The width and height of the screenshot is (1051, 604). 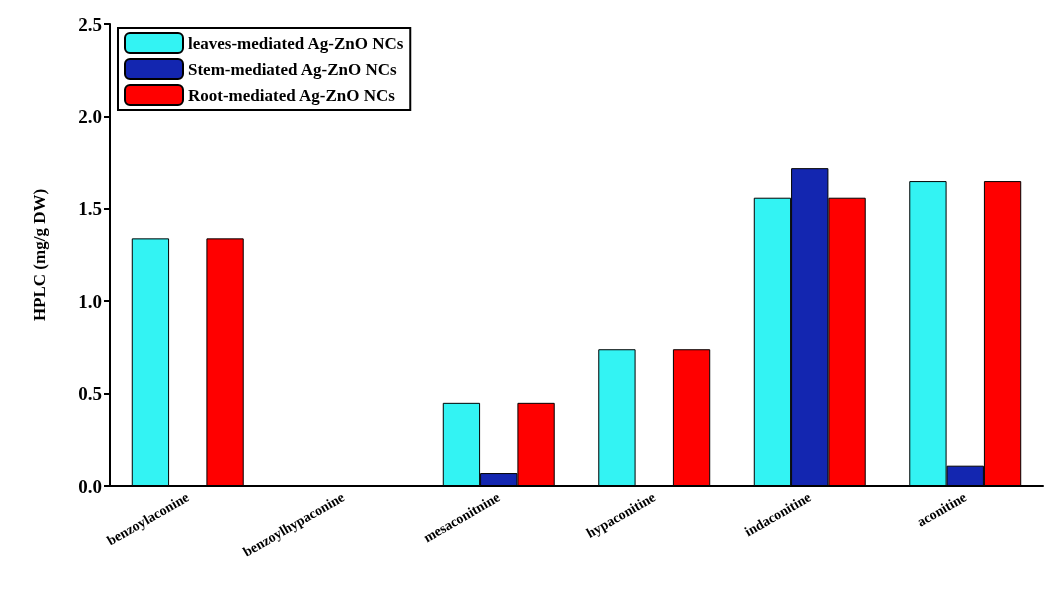 I want to click on legend-label: Stem-mediated Ag-ZnO NCs, so click(x=293, y=69).